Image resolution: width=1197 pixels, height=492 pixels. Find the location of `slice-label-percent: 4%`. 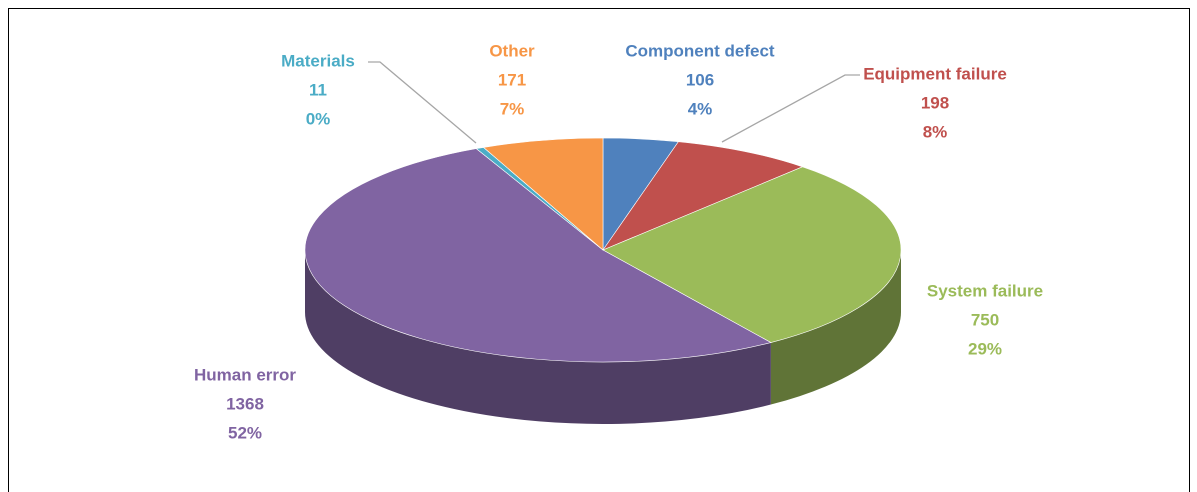

slice-label-percent: 4% is located at coordinates (700, 108).